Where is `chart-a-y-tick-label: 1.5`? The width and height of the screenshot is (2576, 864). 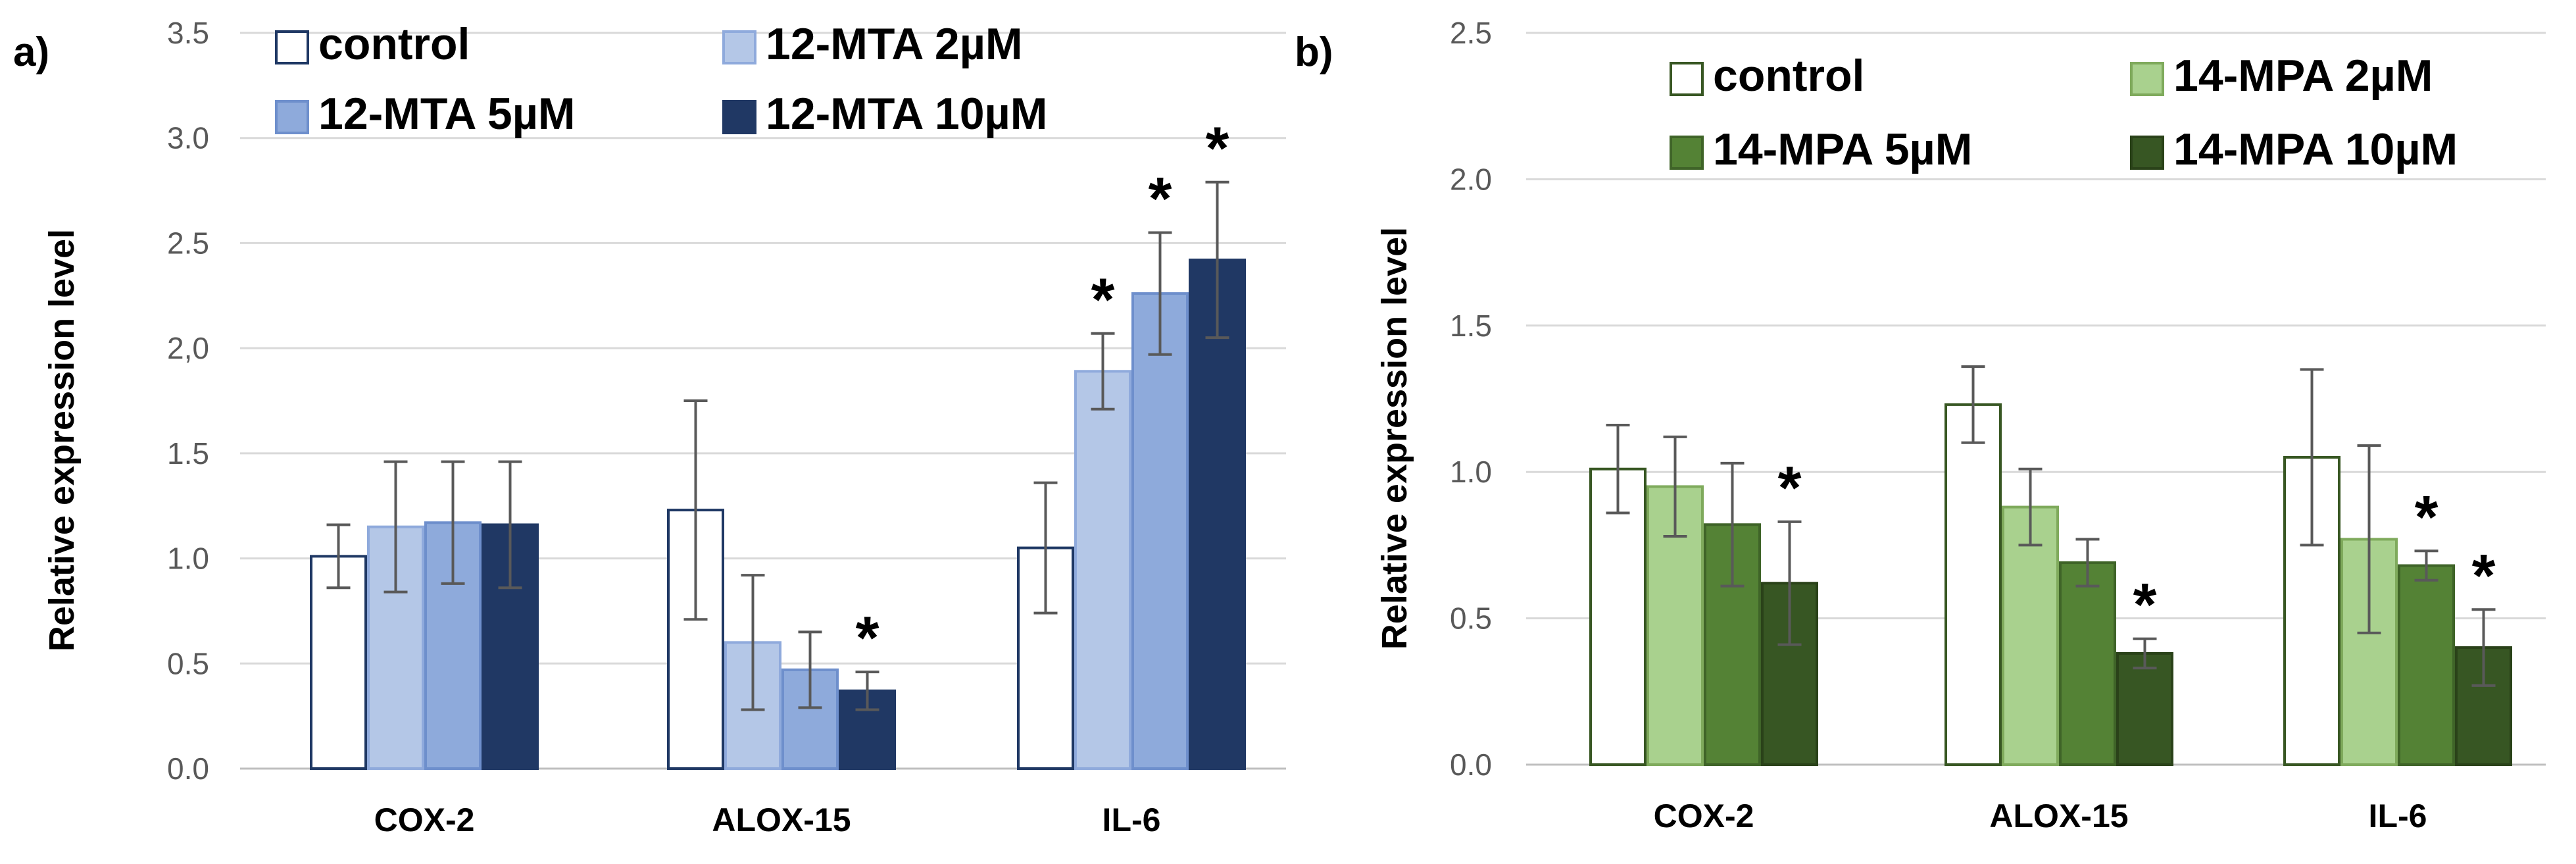
chart-a-y-tick-label: 1.5 is located at coordinates (188, 453).